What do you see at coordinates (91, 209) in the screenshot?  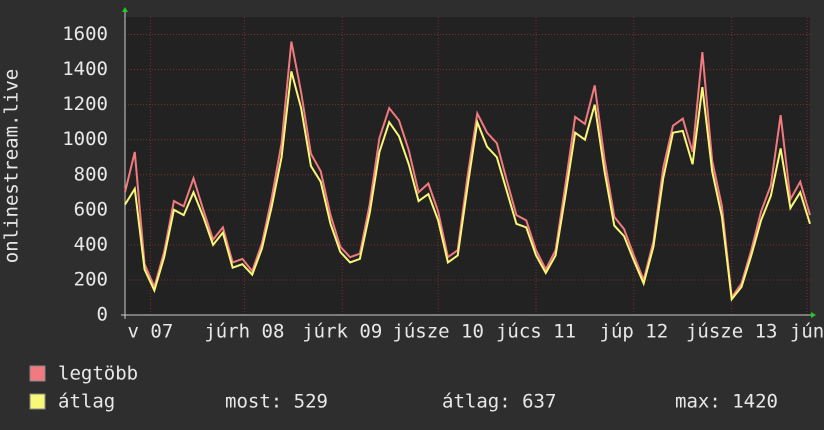 I see `y-tick-label: 600` at bounding box center [91, 209].